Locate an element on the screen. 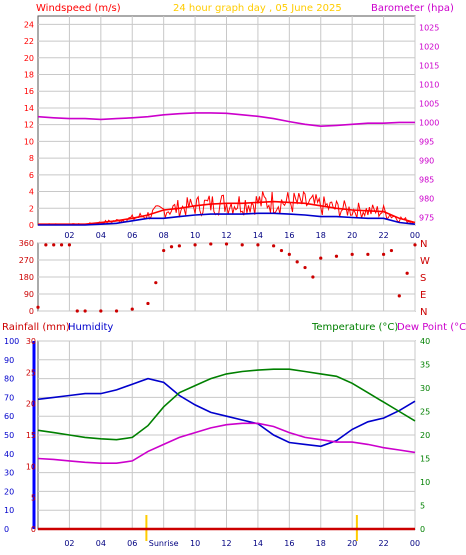  x-tick-label: 08 is located at coordinates (164, 235).